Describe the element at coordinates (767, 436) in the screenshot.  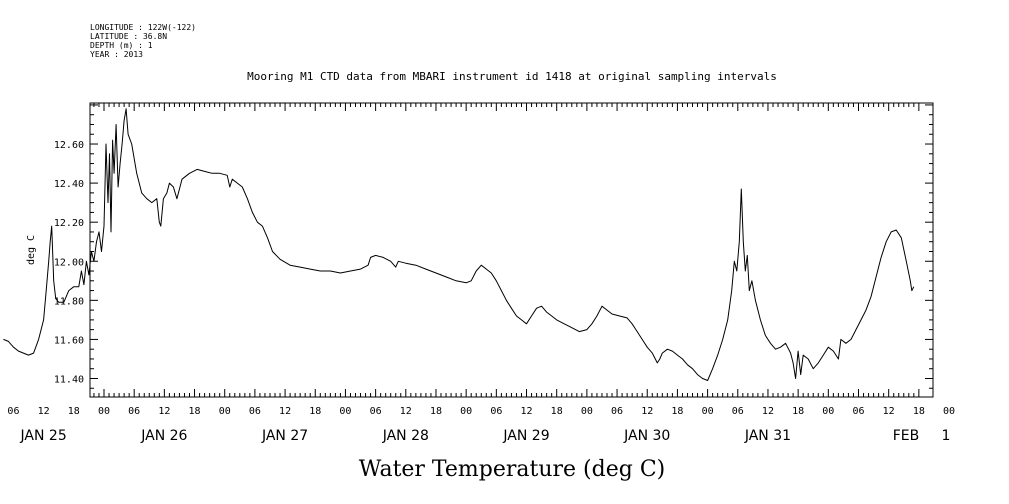
I see `x-day-label: JAN 31` at that location.